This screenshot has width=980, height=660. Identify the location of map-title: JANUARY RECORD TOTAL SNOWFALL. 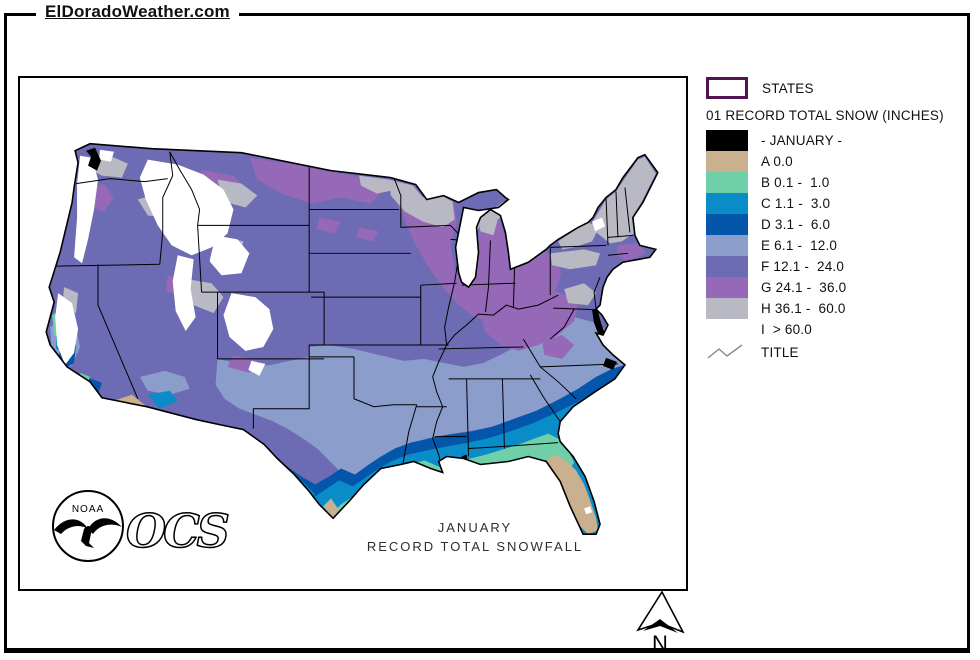
(475, 537).